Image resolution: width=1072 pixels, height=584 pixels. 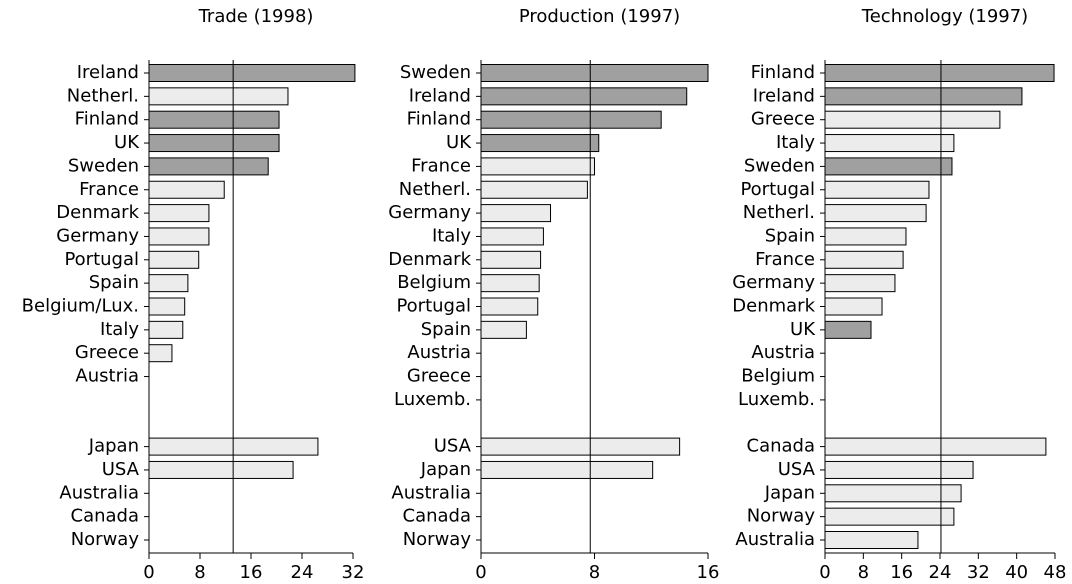 What do you see at coordinates (256, 16) in the screenshot?
I see `panel-title: Trade (1998)` at bounding box center [256, 16].